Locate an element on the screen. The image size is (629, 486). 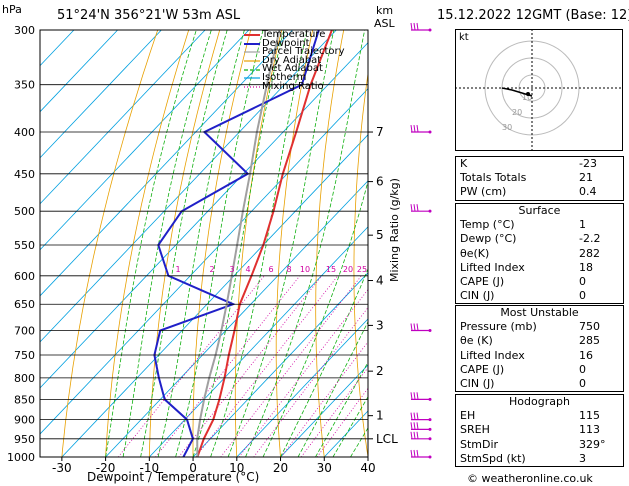
index-value: 329° is located at coordinates (592, 444).